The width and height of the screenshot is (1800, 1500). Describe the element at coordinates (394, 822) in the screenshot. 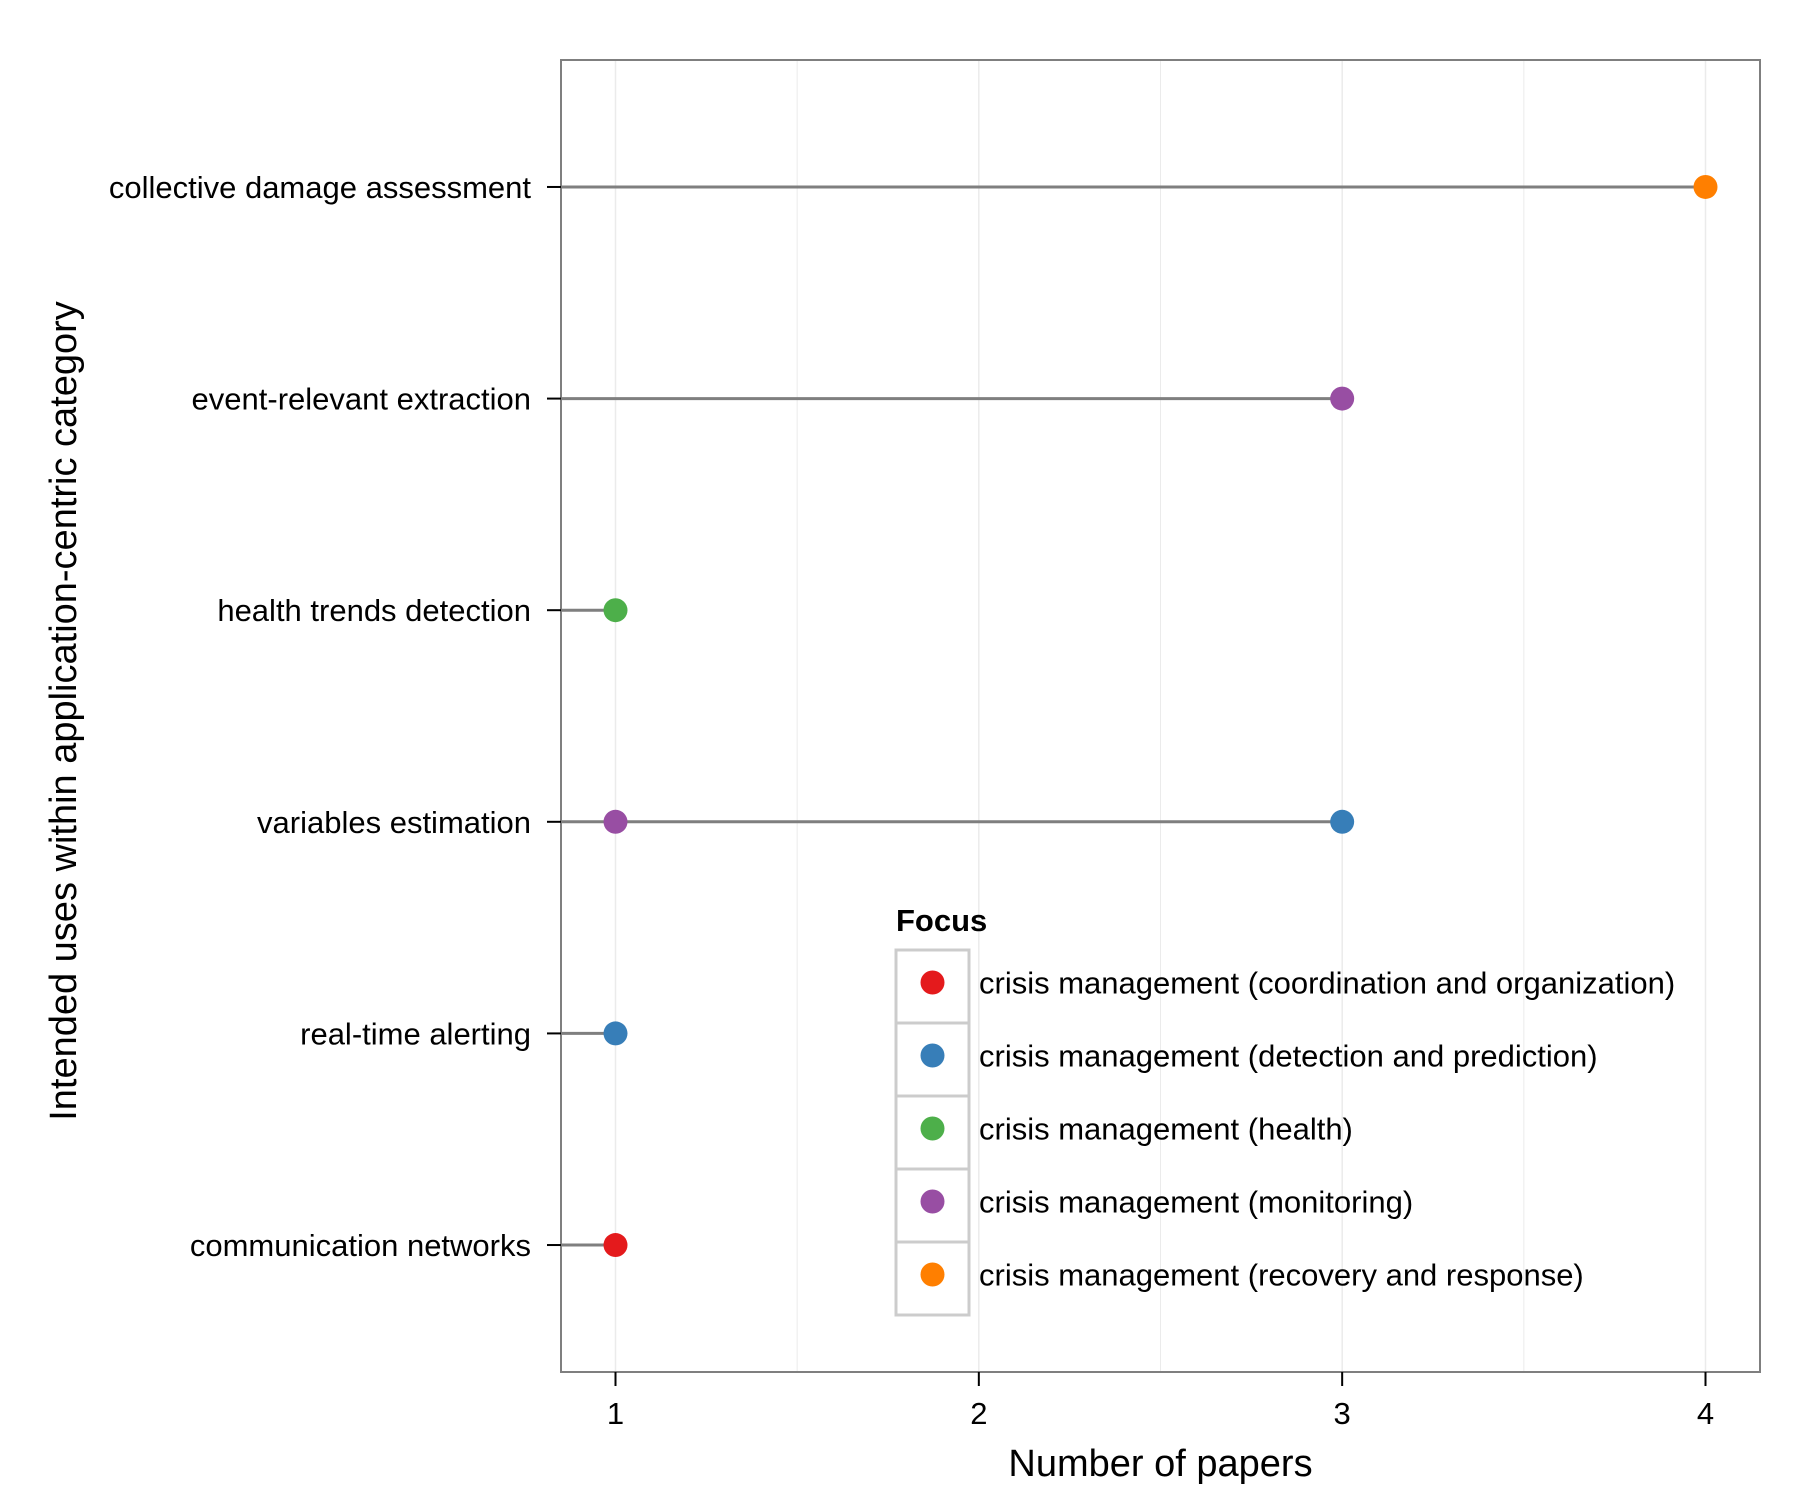

I see `y-tick-label: variables estimation` at that location.